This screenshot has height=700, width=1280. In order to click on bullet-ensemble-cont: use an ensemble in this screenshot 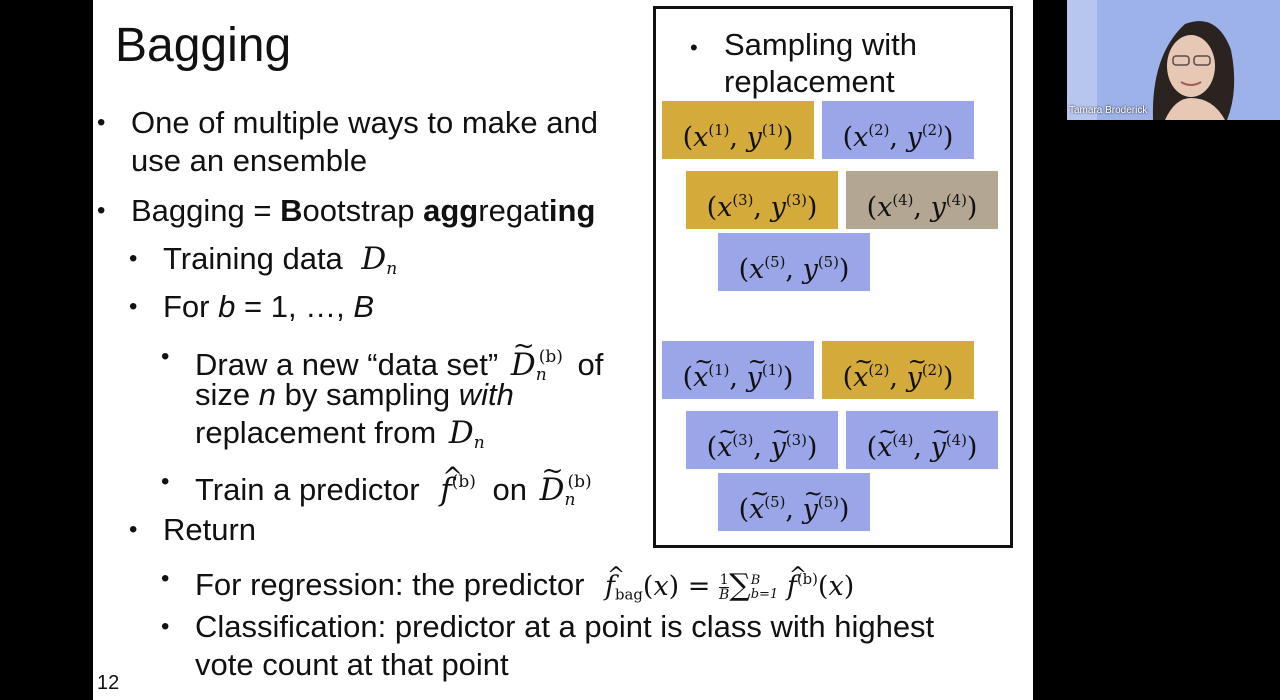, I will do `click(249, 160)`.